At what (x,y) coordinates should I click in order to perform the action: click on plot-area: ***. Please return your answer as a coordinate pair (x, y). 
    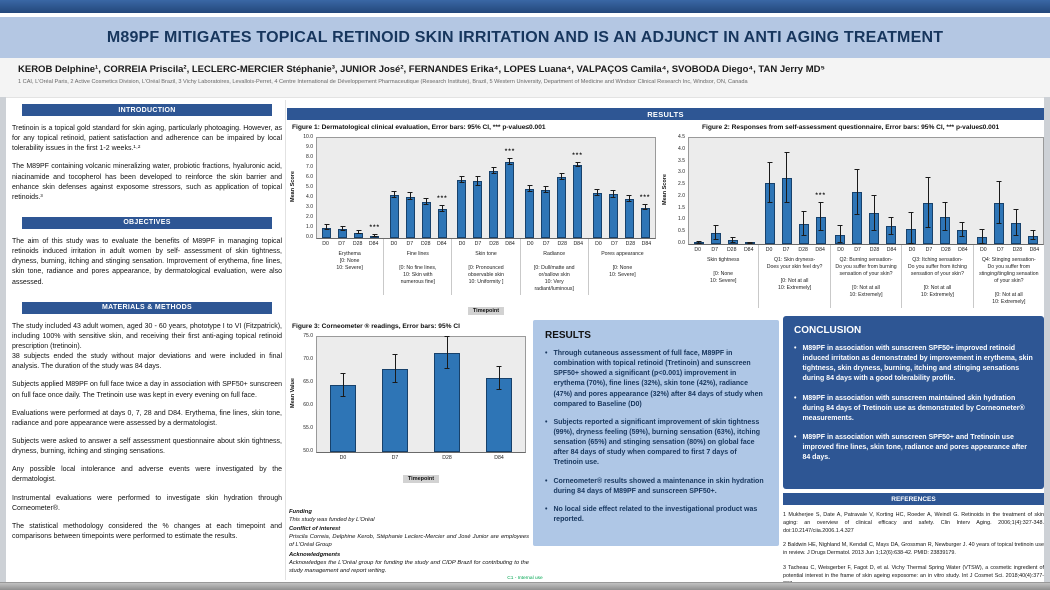
    Looking at the image, I should click on (866, 191).